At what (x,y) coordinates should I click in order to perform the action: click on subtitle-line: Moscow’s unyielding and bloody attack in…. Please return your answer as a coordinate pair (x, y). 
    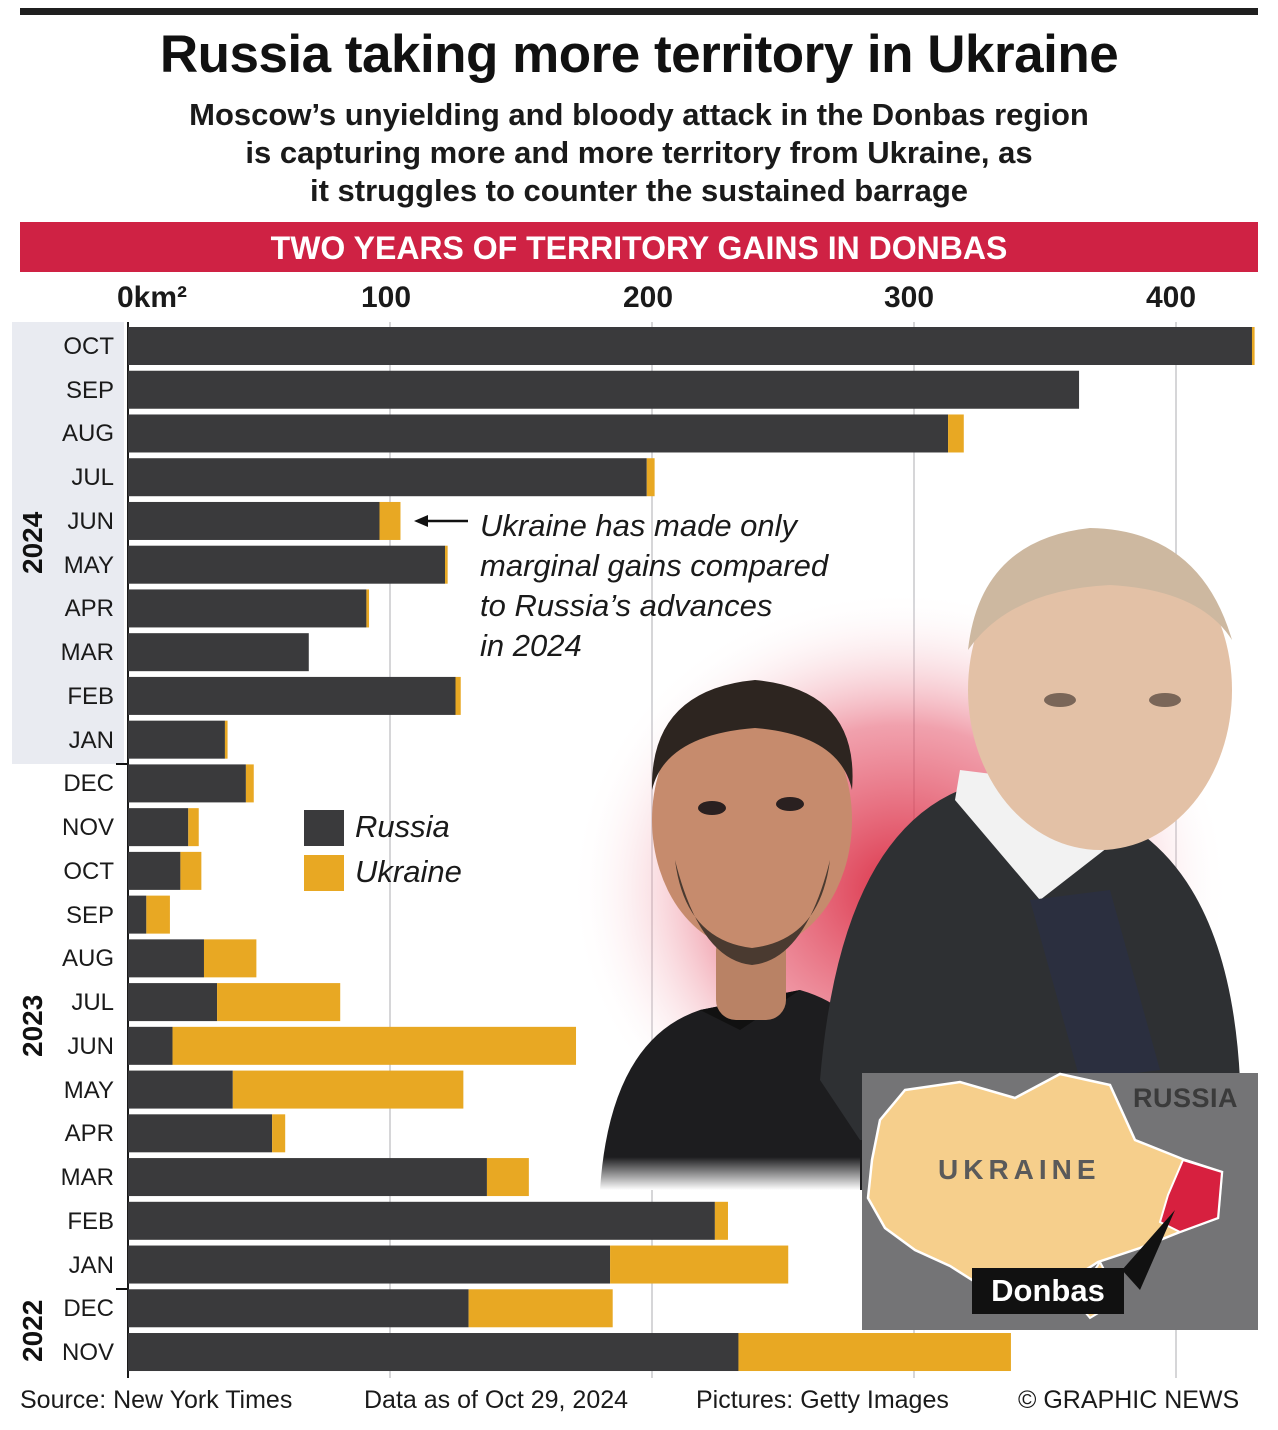
    Looking at the image, I should click on (639, 114).